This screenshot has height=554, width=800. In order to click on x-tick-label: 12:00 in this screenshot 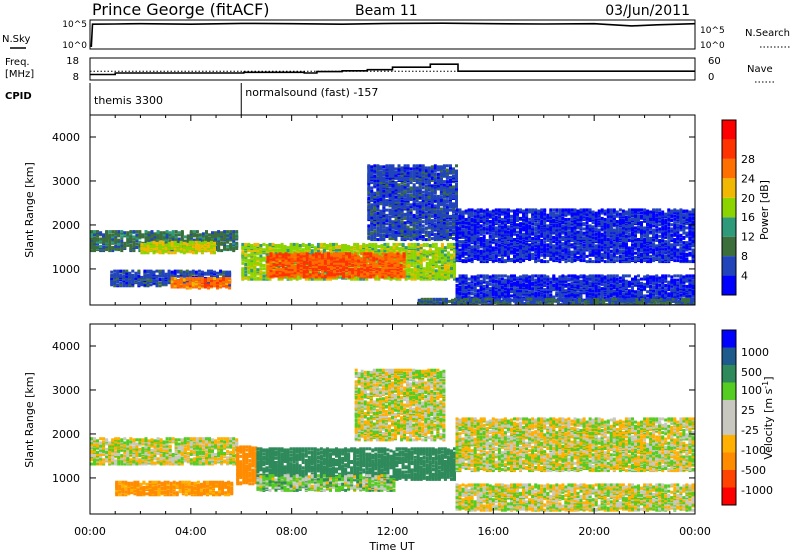, I will do `click(393, 531)`.